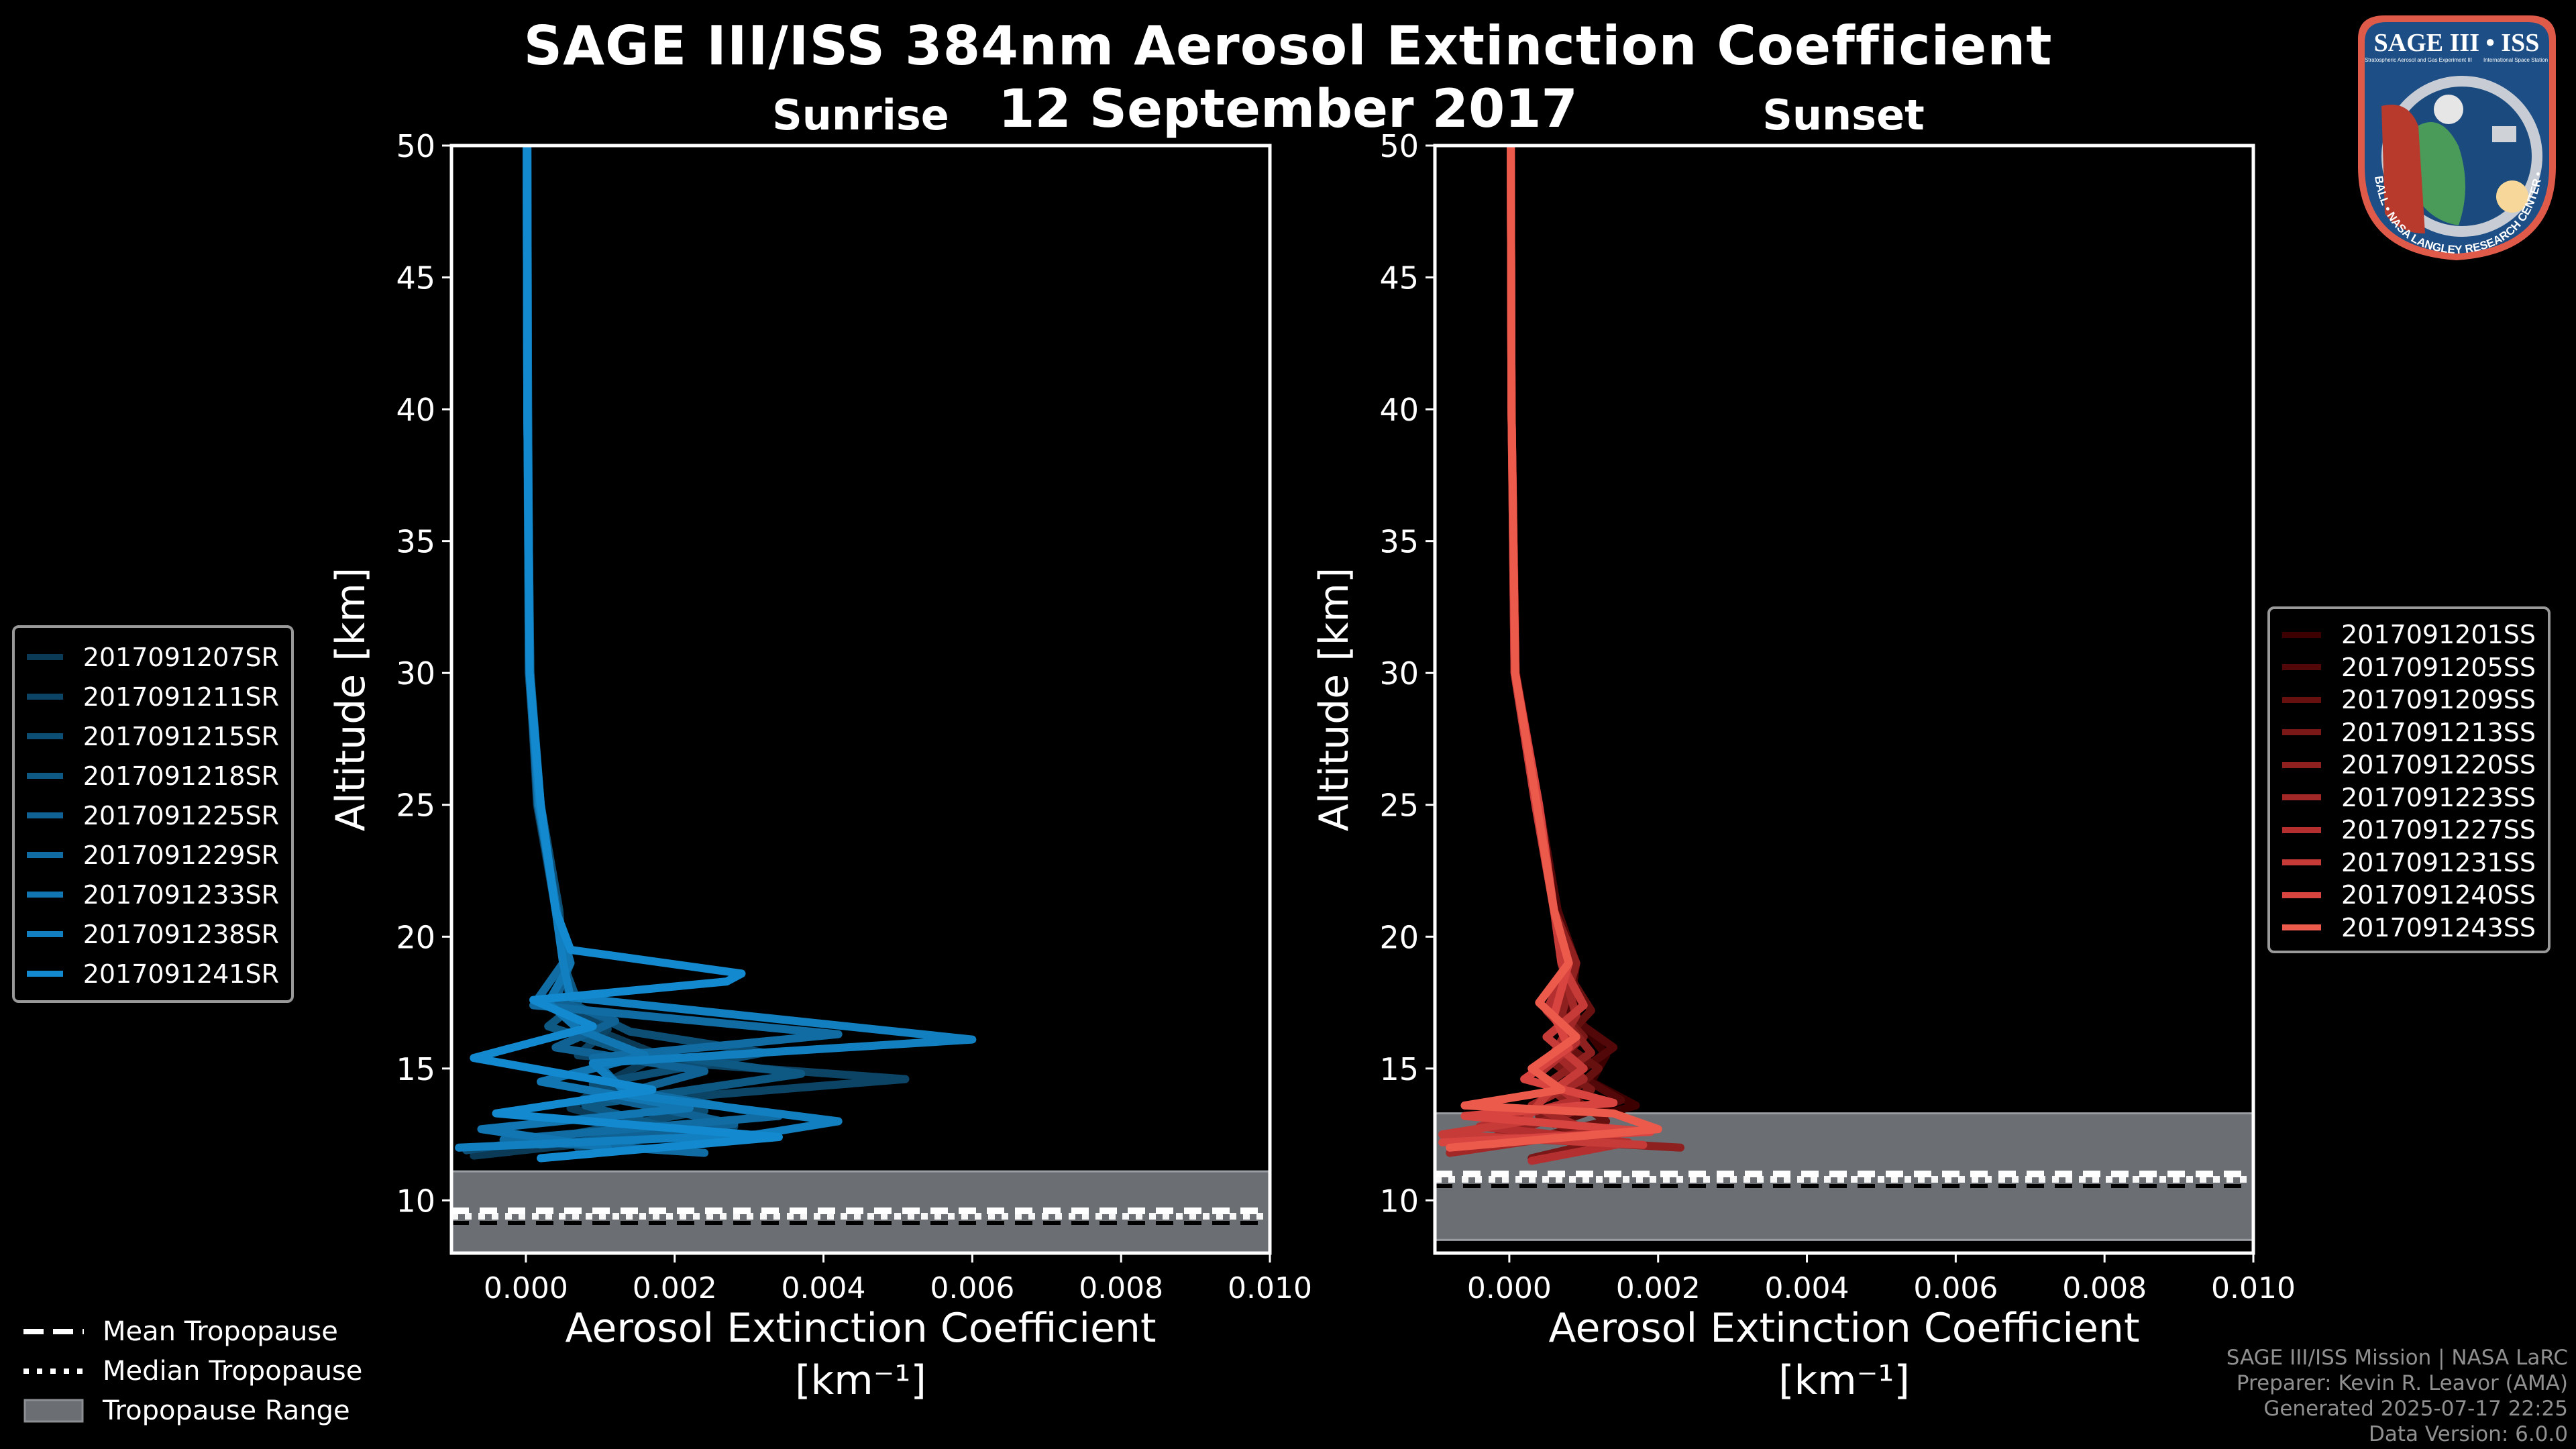 This screenshot has height=1449, width=2576. I want to click on iss-icon, so click(2504, 134).